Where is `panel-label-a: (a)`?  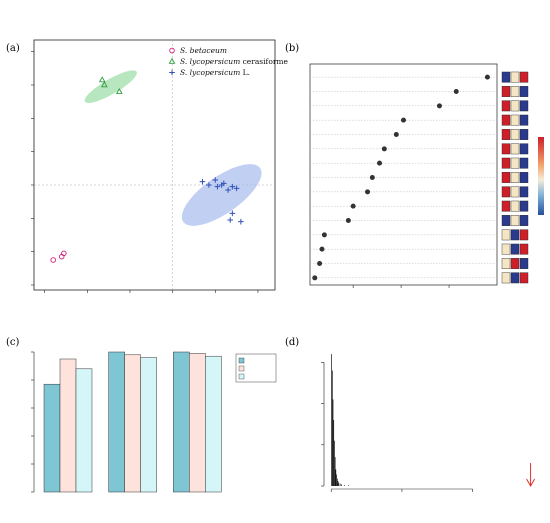
panel-label-a: (a) is located at coordinates (13, 48).